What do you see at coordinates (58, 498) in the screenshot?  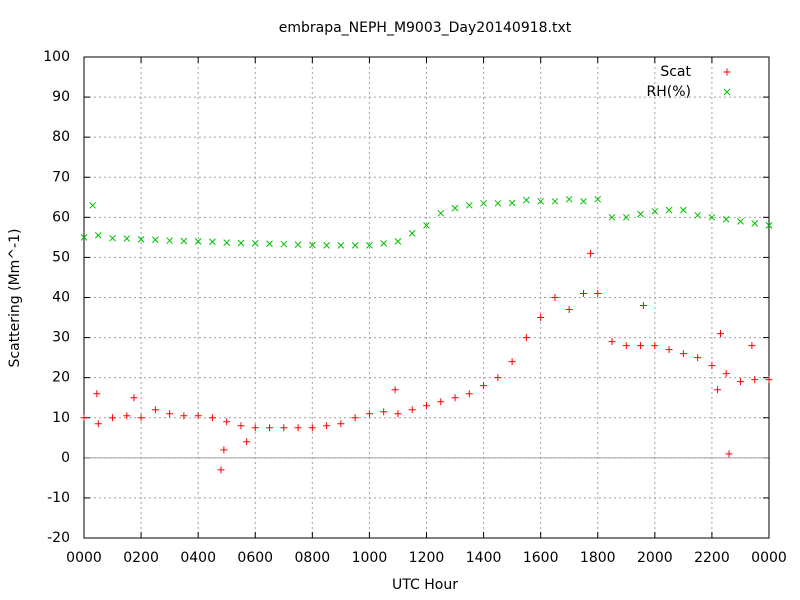 I see `y-tick-label: -10` at bounding box center [58, 498].